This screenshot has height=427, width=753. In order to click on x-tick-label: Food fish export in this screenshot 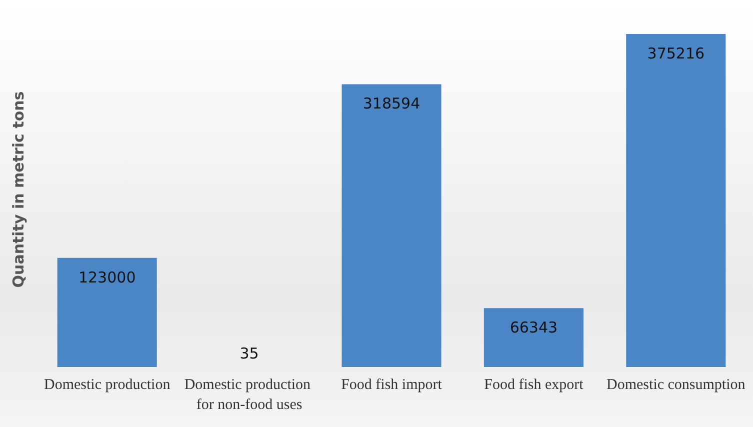, I will do `click(534, 385)`.